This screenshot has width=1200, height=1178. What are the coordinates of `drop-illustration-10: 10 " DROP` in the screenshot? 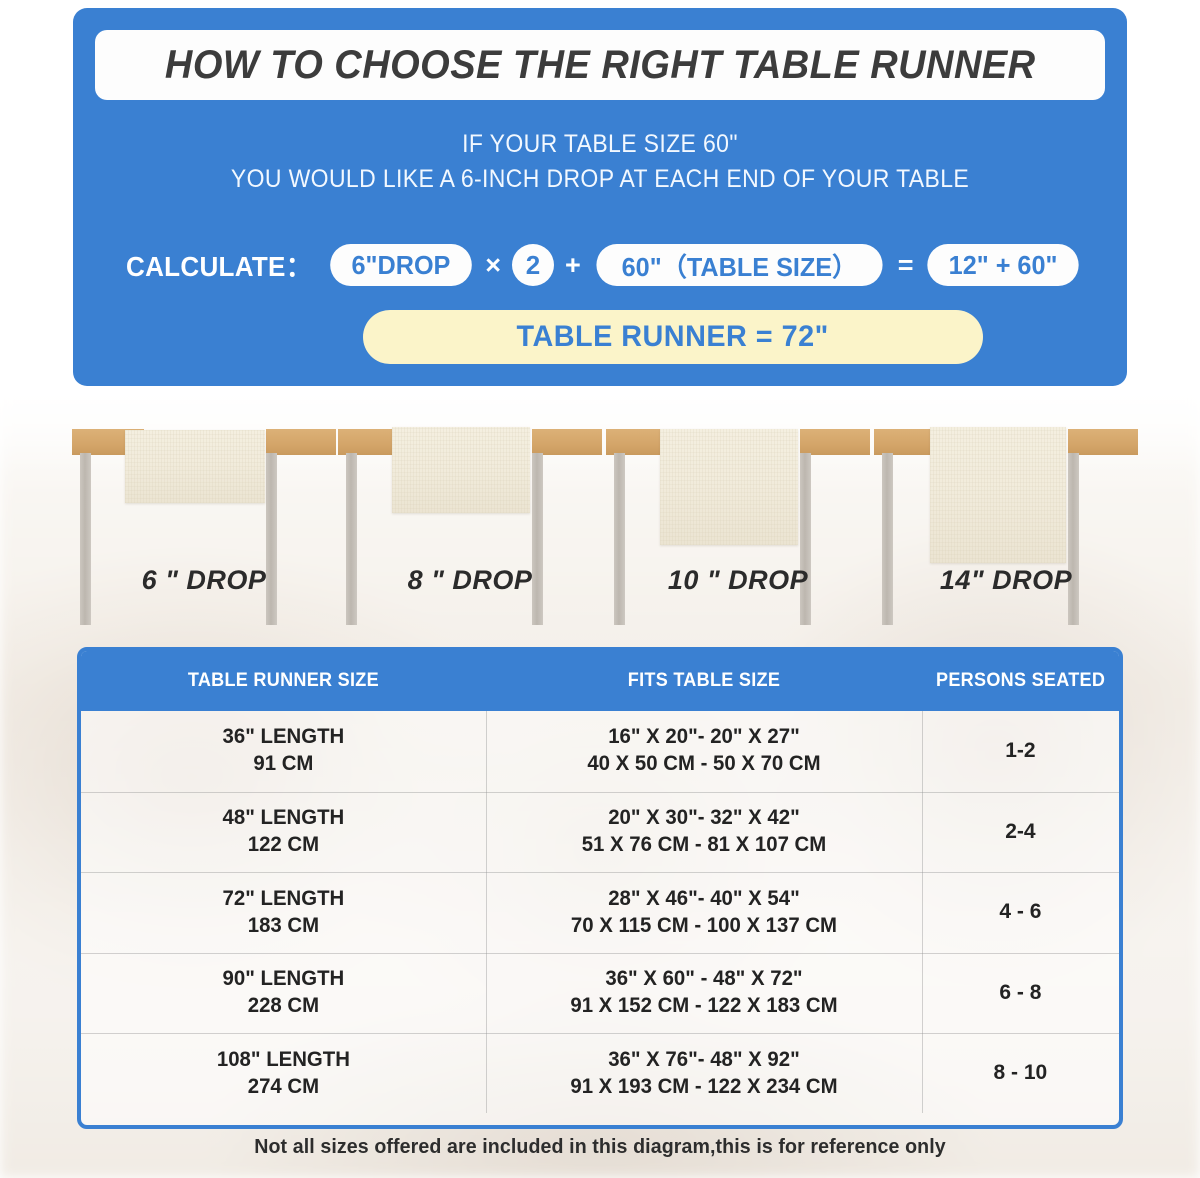 It's located at (738, 525).